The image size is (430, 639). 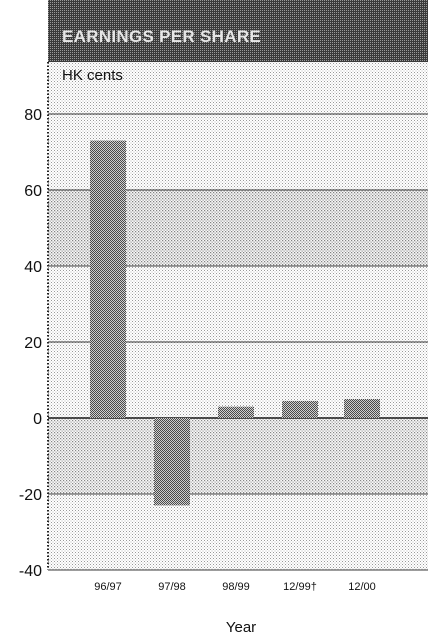 I want to click on y-tick-label-4: 40, so click(x=33, y=267).